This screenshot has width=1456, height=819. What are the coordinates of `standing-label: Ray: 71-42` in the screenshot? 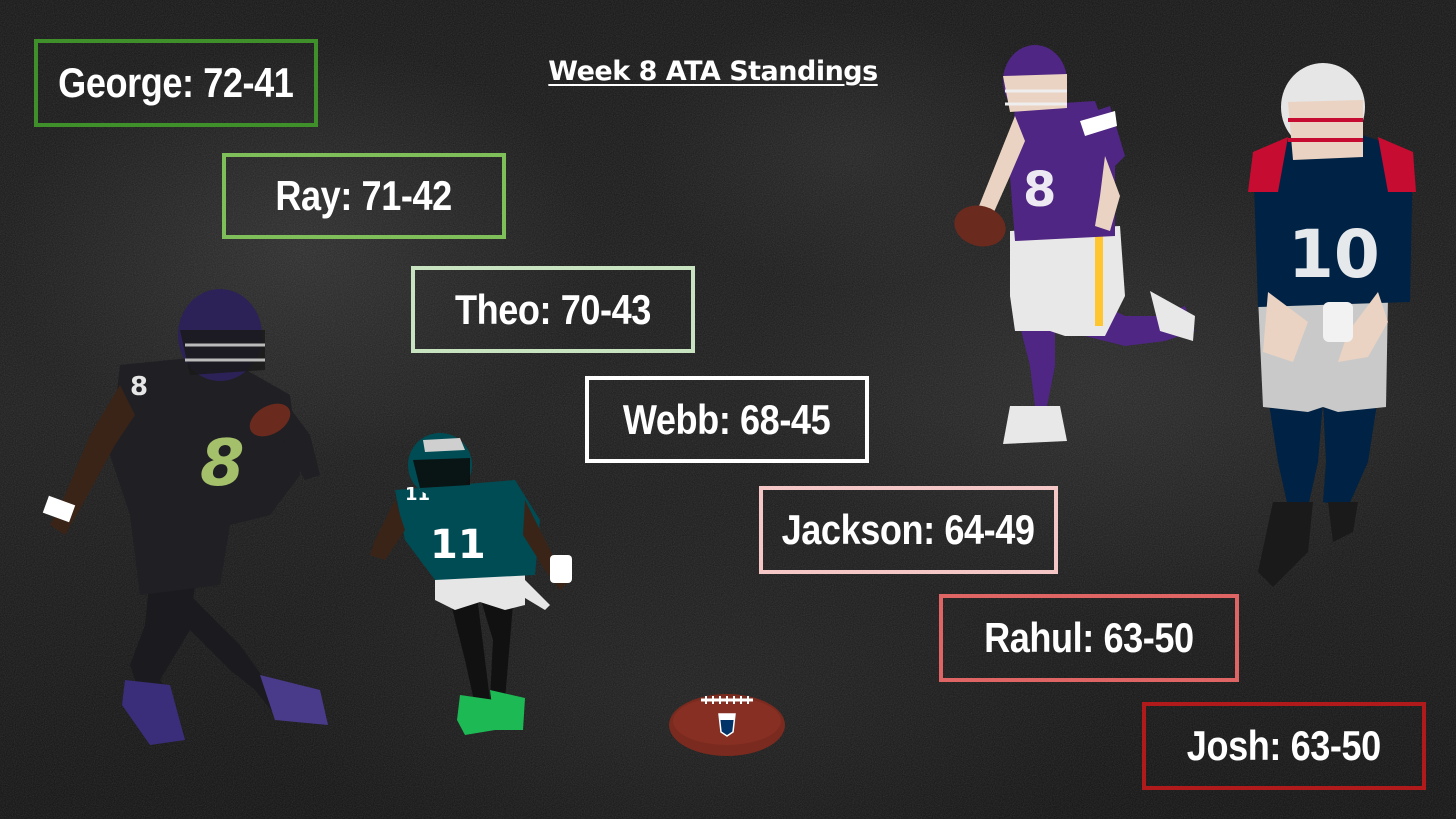 It's located at (364, 195).